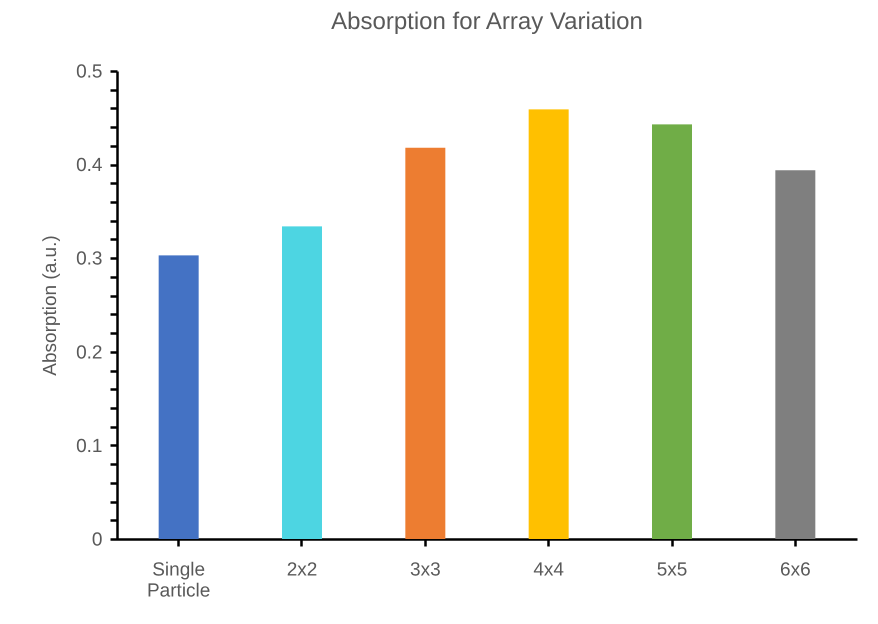 The height and width of the screenshot is (624, 878). I want to click on x-tick-label: Single Particle, so click(178, 581).